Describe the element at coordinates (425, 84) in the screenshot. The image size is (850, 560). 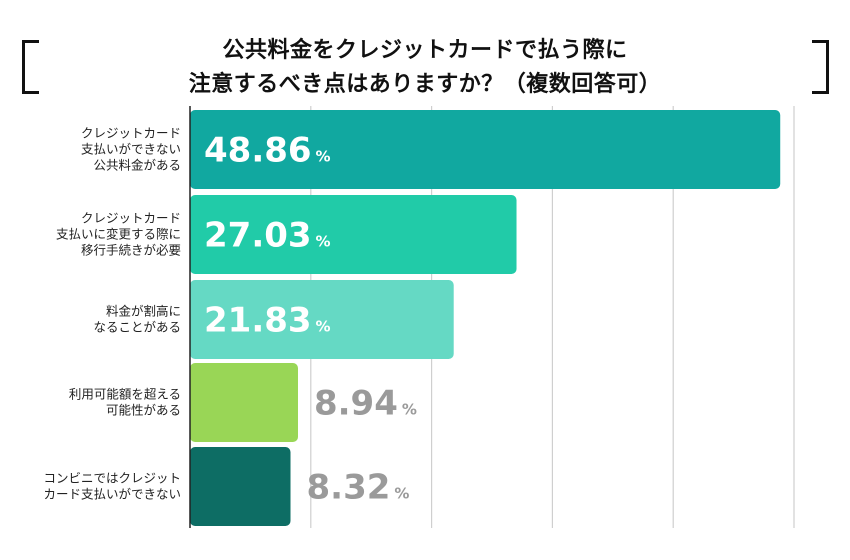
I see `chart-title-line-2: 注意するべき点はありますか？（複数回答可）` at that location.